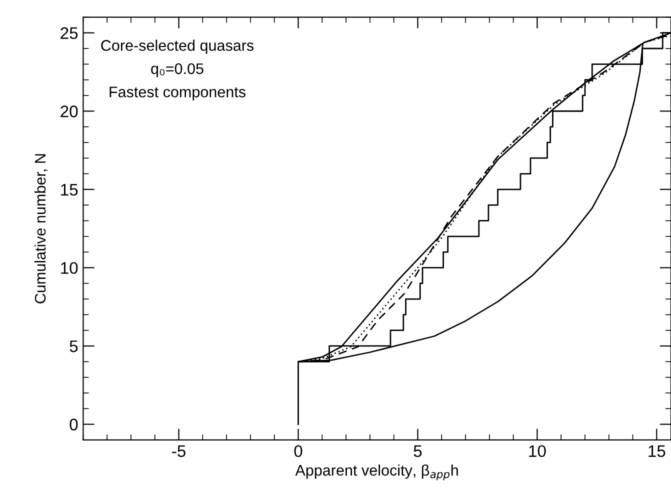  Describe the element at coordinates (537, 451) in the screenshot. I see `x-tick-label: 10` at that location.